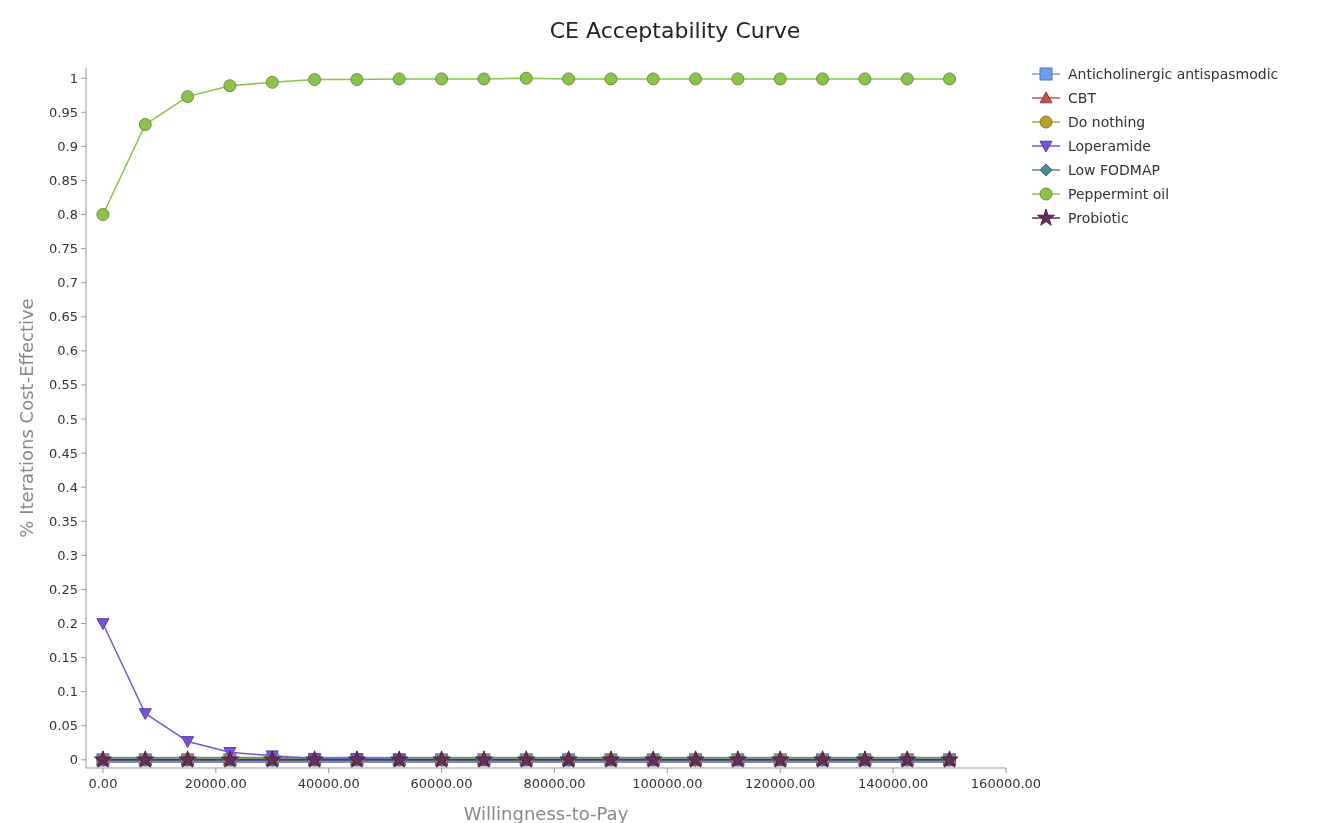 This screenshot has width=1334, height=823. What do you see at coordinates (675, 30) in the screenshot?
I see `chart-title: CE Acceptability Curve` at bounding box center [675, 30].